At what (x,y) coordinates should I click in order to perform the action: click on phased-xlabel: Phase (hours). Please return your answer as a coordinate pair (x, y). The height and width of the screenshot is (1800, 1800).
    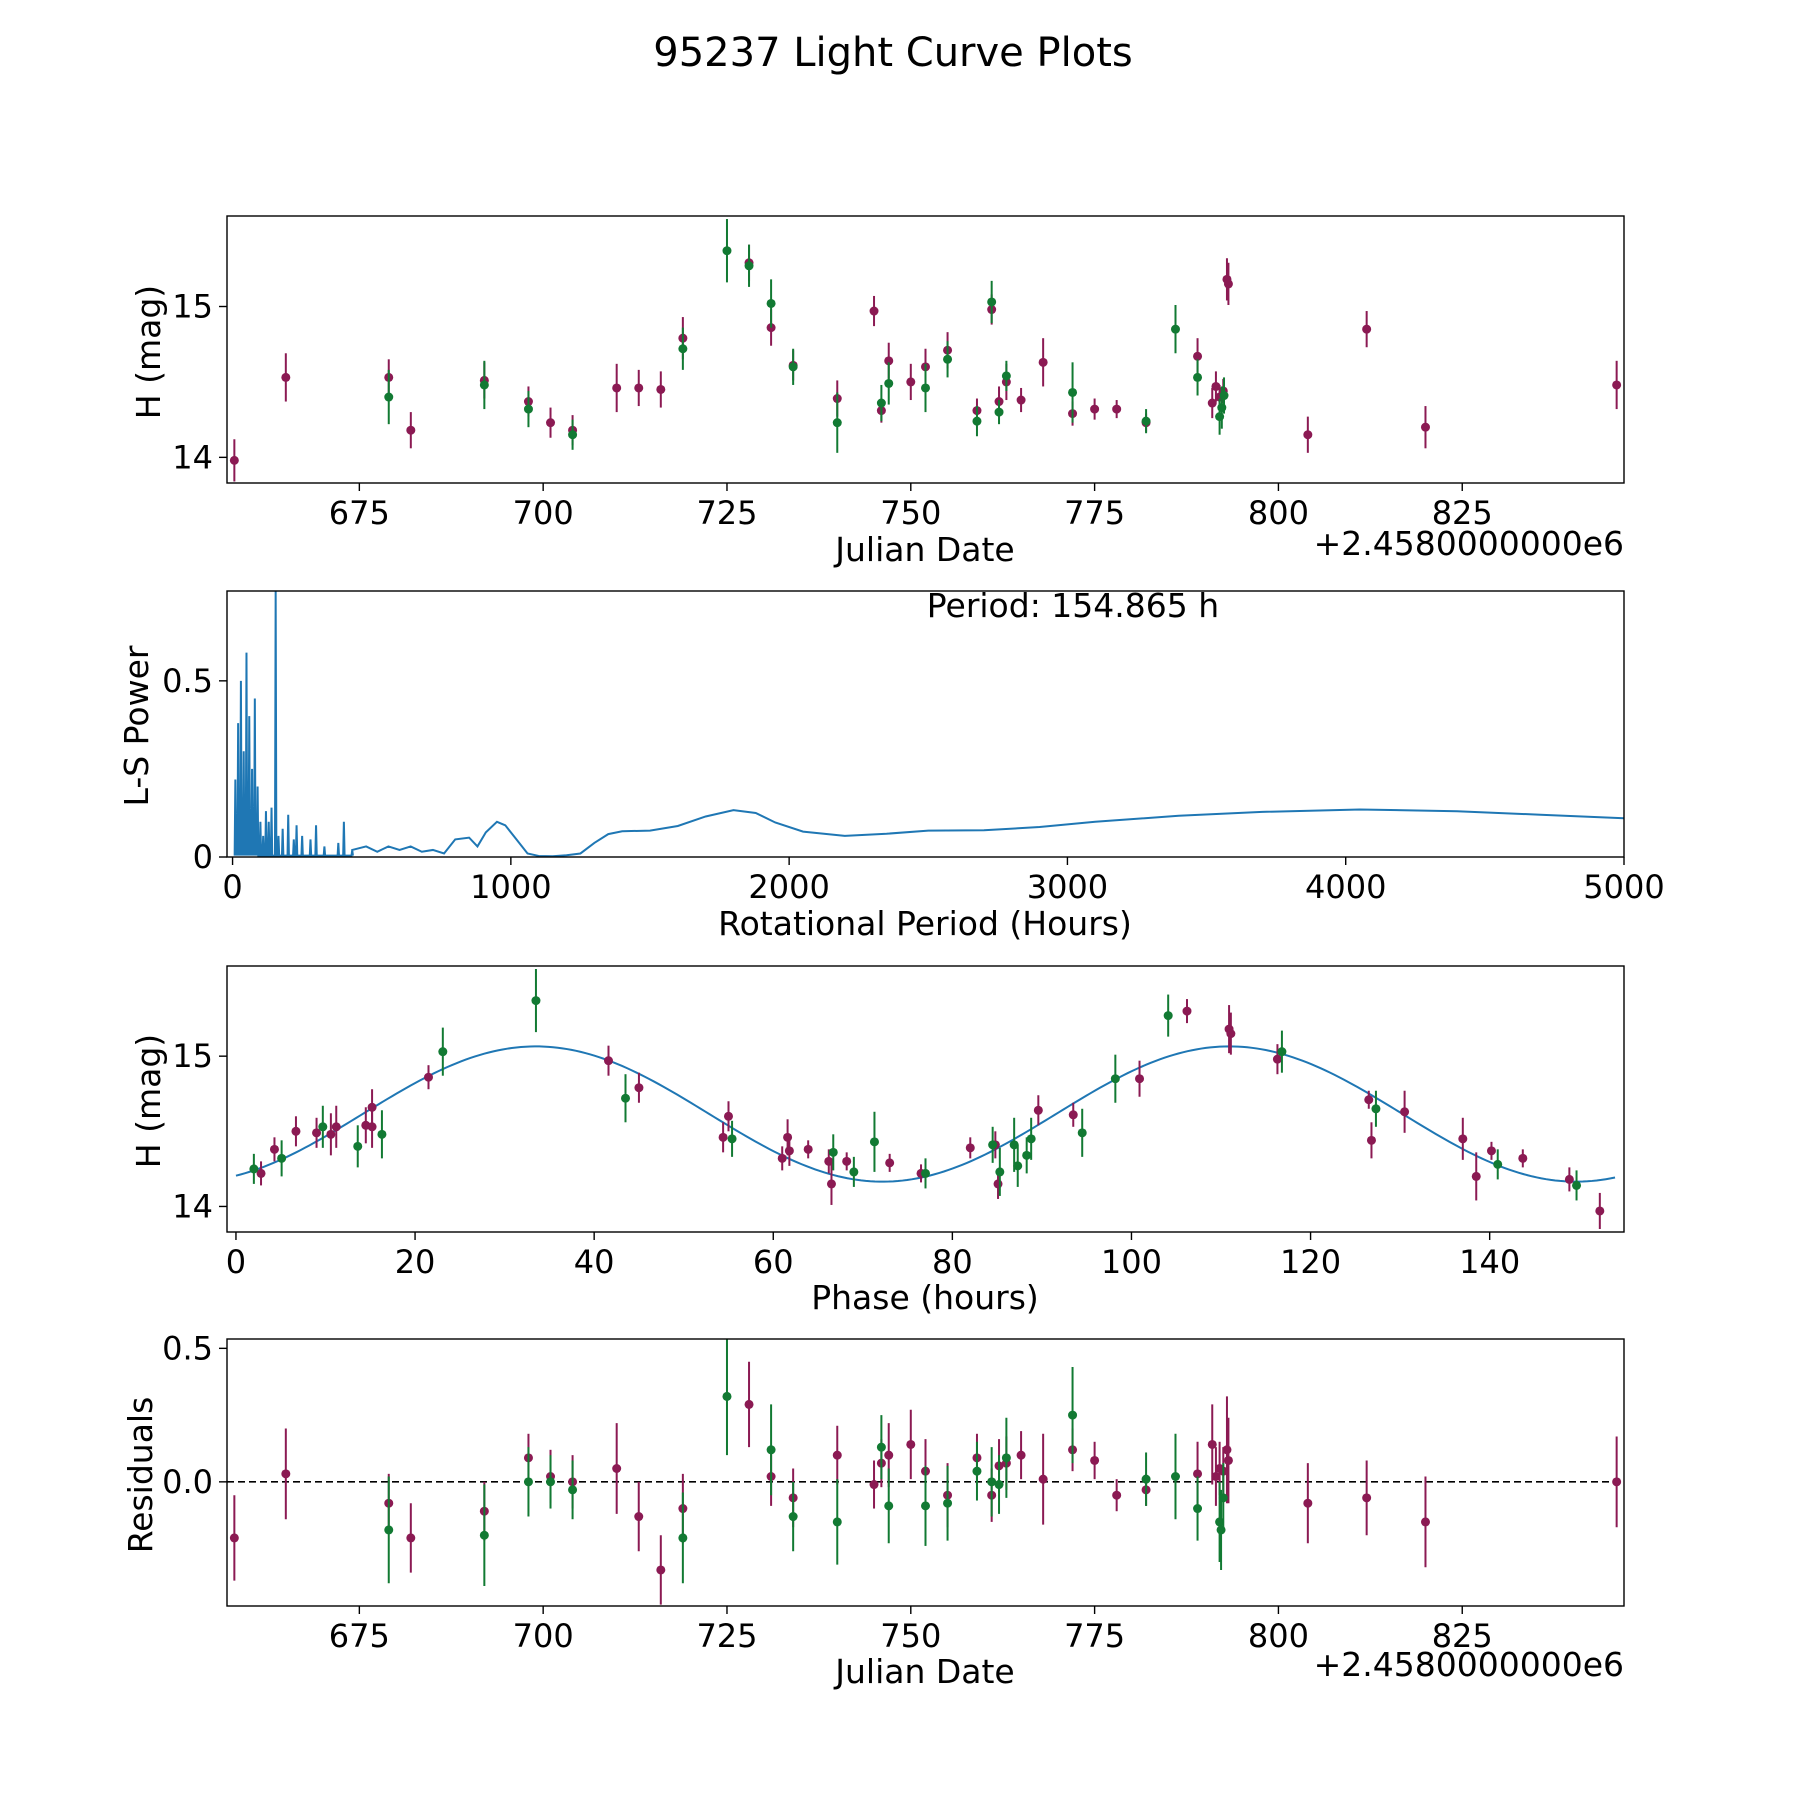
    Looking at the image, I should click on (925, 1297).